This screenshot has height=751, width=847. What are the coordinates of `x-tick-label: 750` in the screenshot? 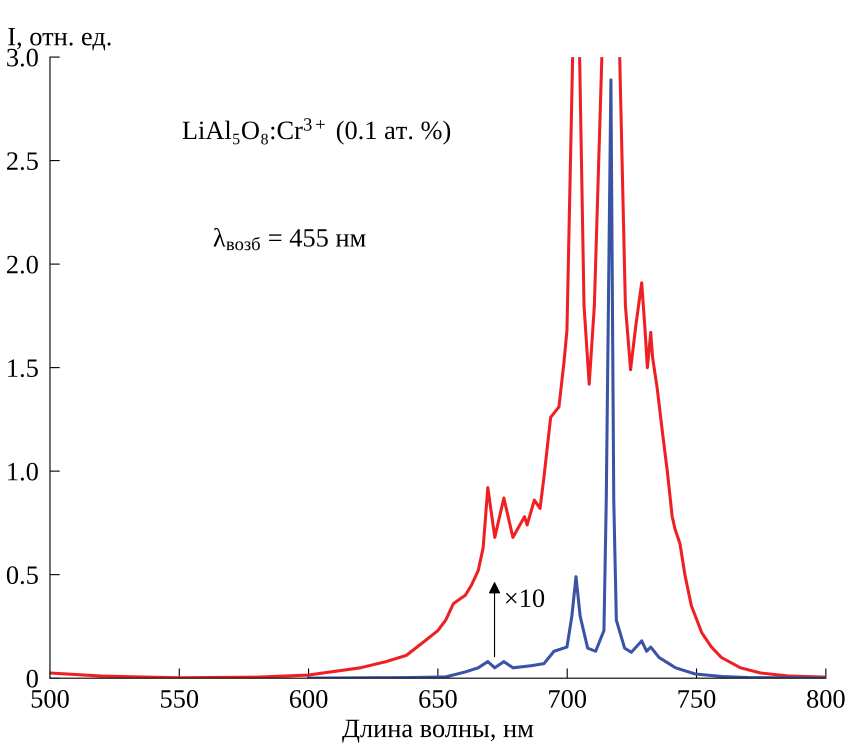 It's located at (697, 699).